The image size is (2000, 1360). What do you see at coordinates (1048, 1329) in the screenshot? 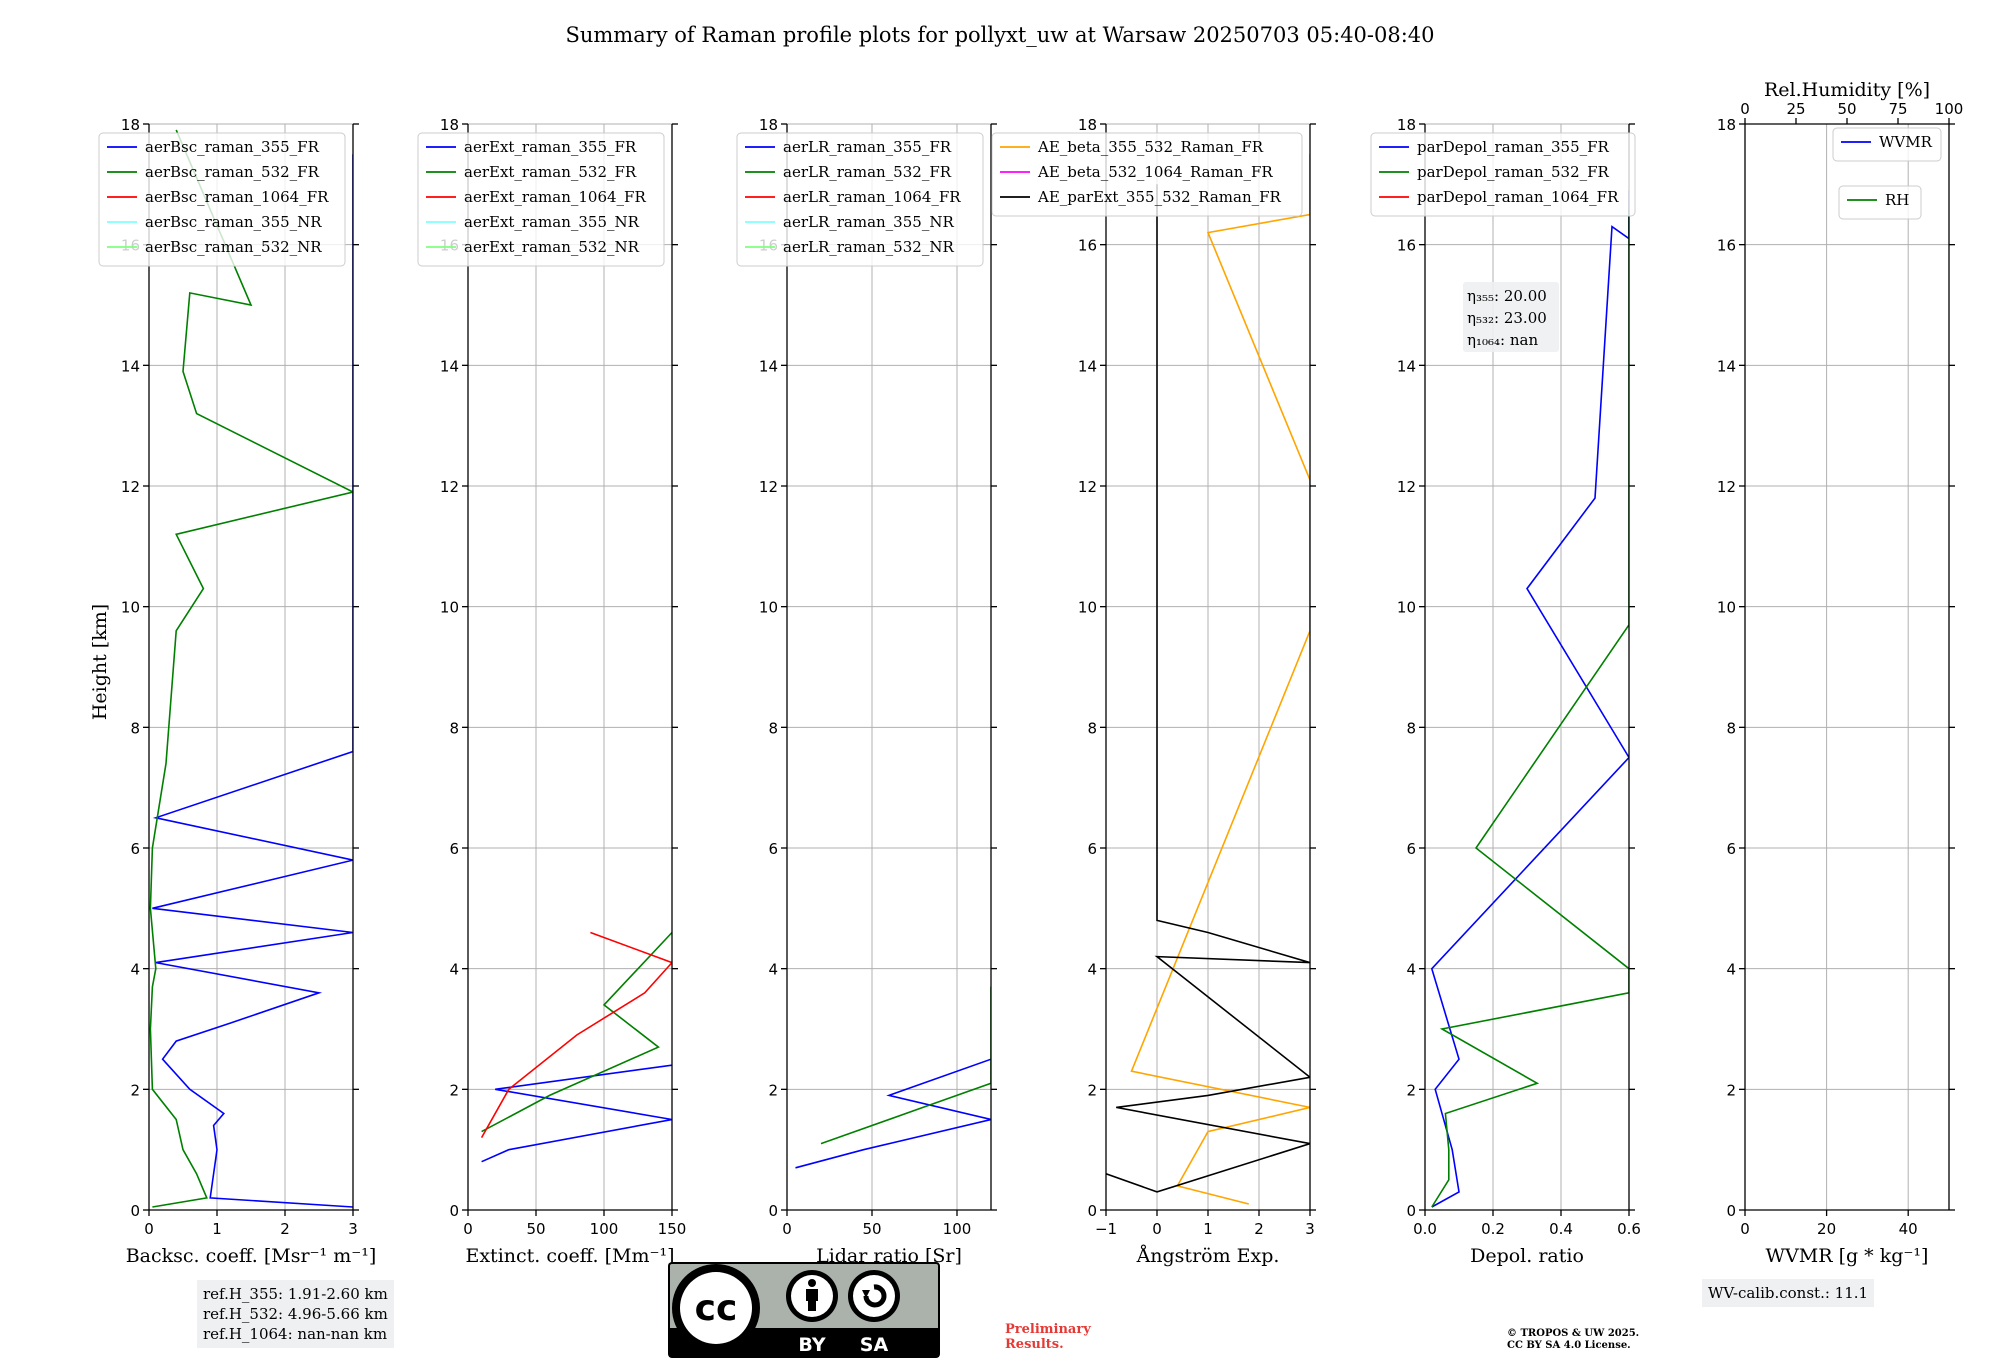
I see `preliminary-line-1: Preliminary` at bounding box center [1048, 1329].